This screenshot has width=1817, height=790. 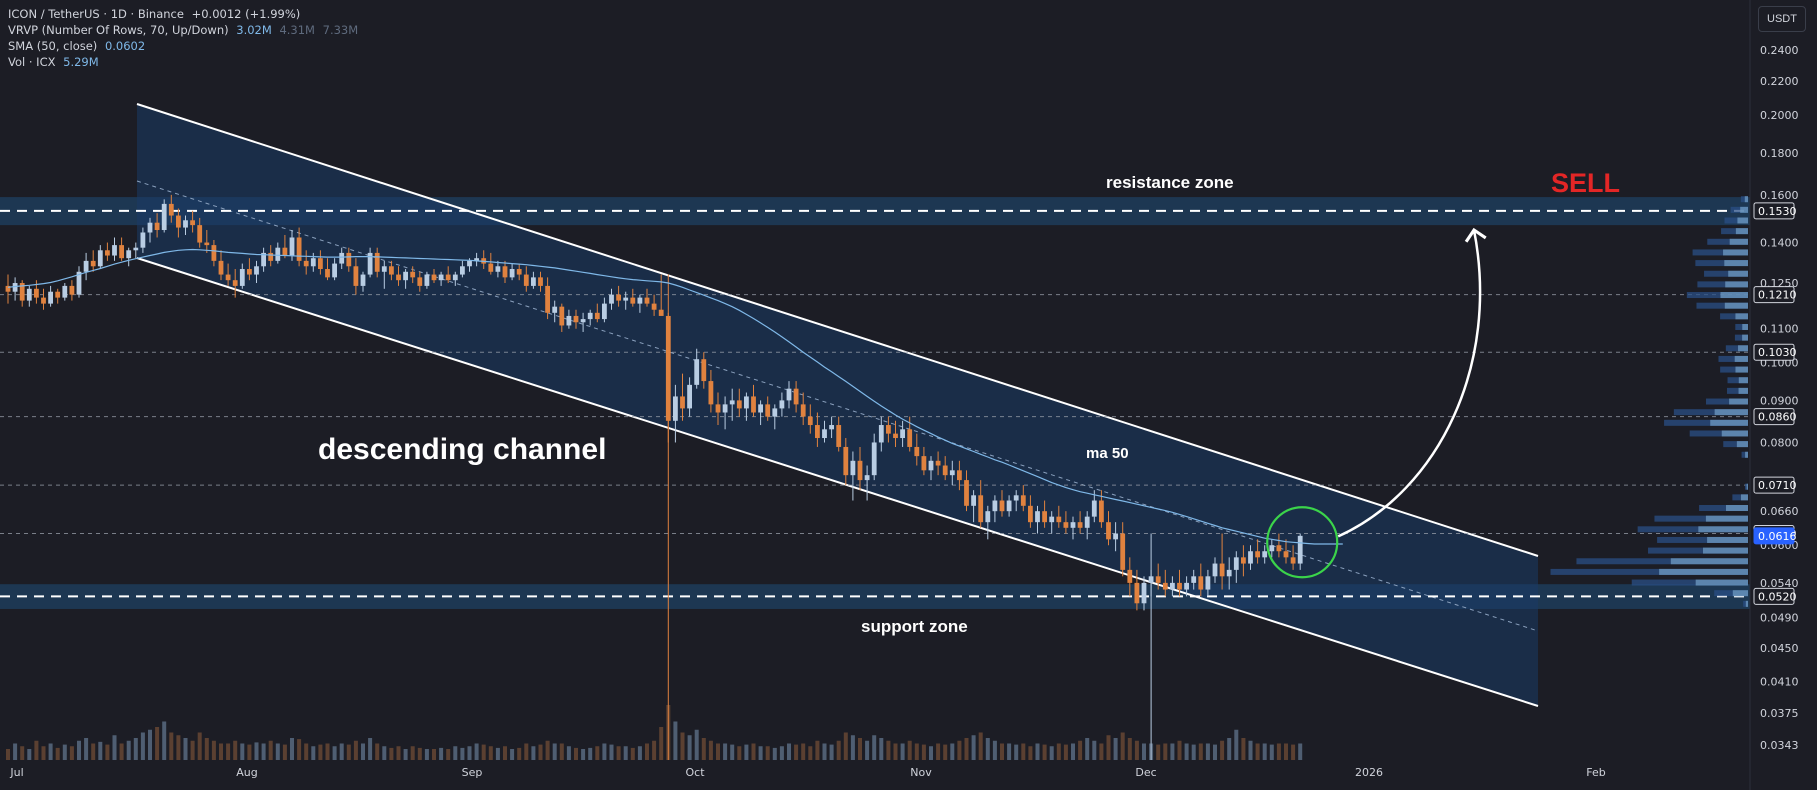 What do you see at coordinates (96, 14) in the screenshot?
I see `symbol-title: ICON / TetherUS · 1D · Binance` at bounding box center [96, 14].